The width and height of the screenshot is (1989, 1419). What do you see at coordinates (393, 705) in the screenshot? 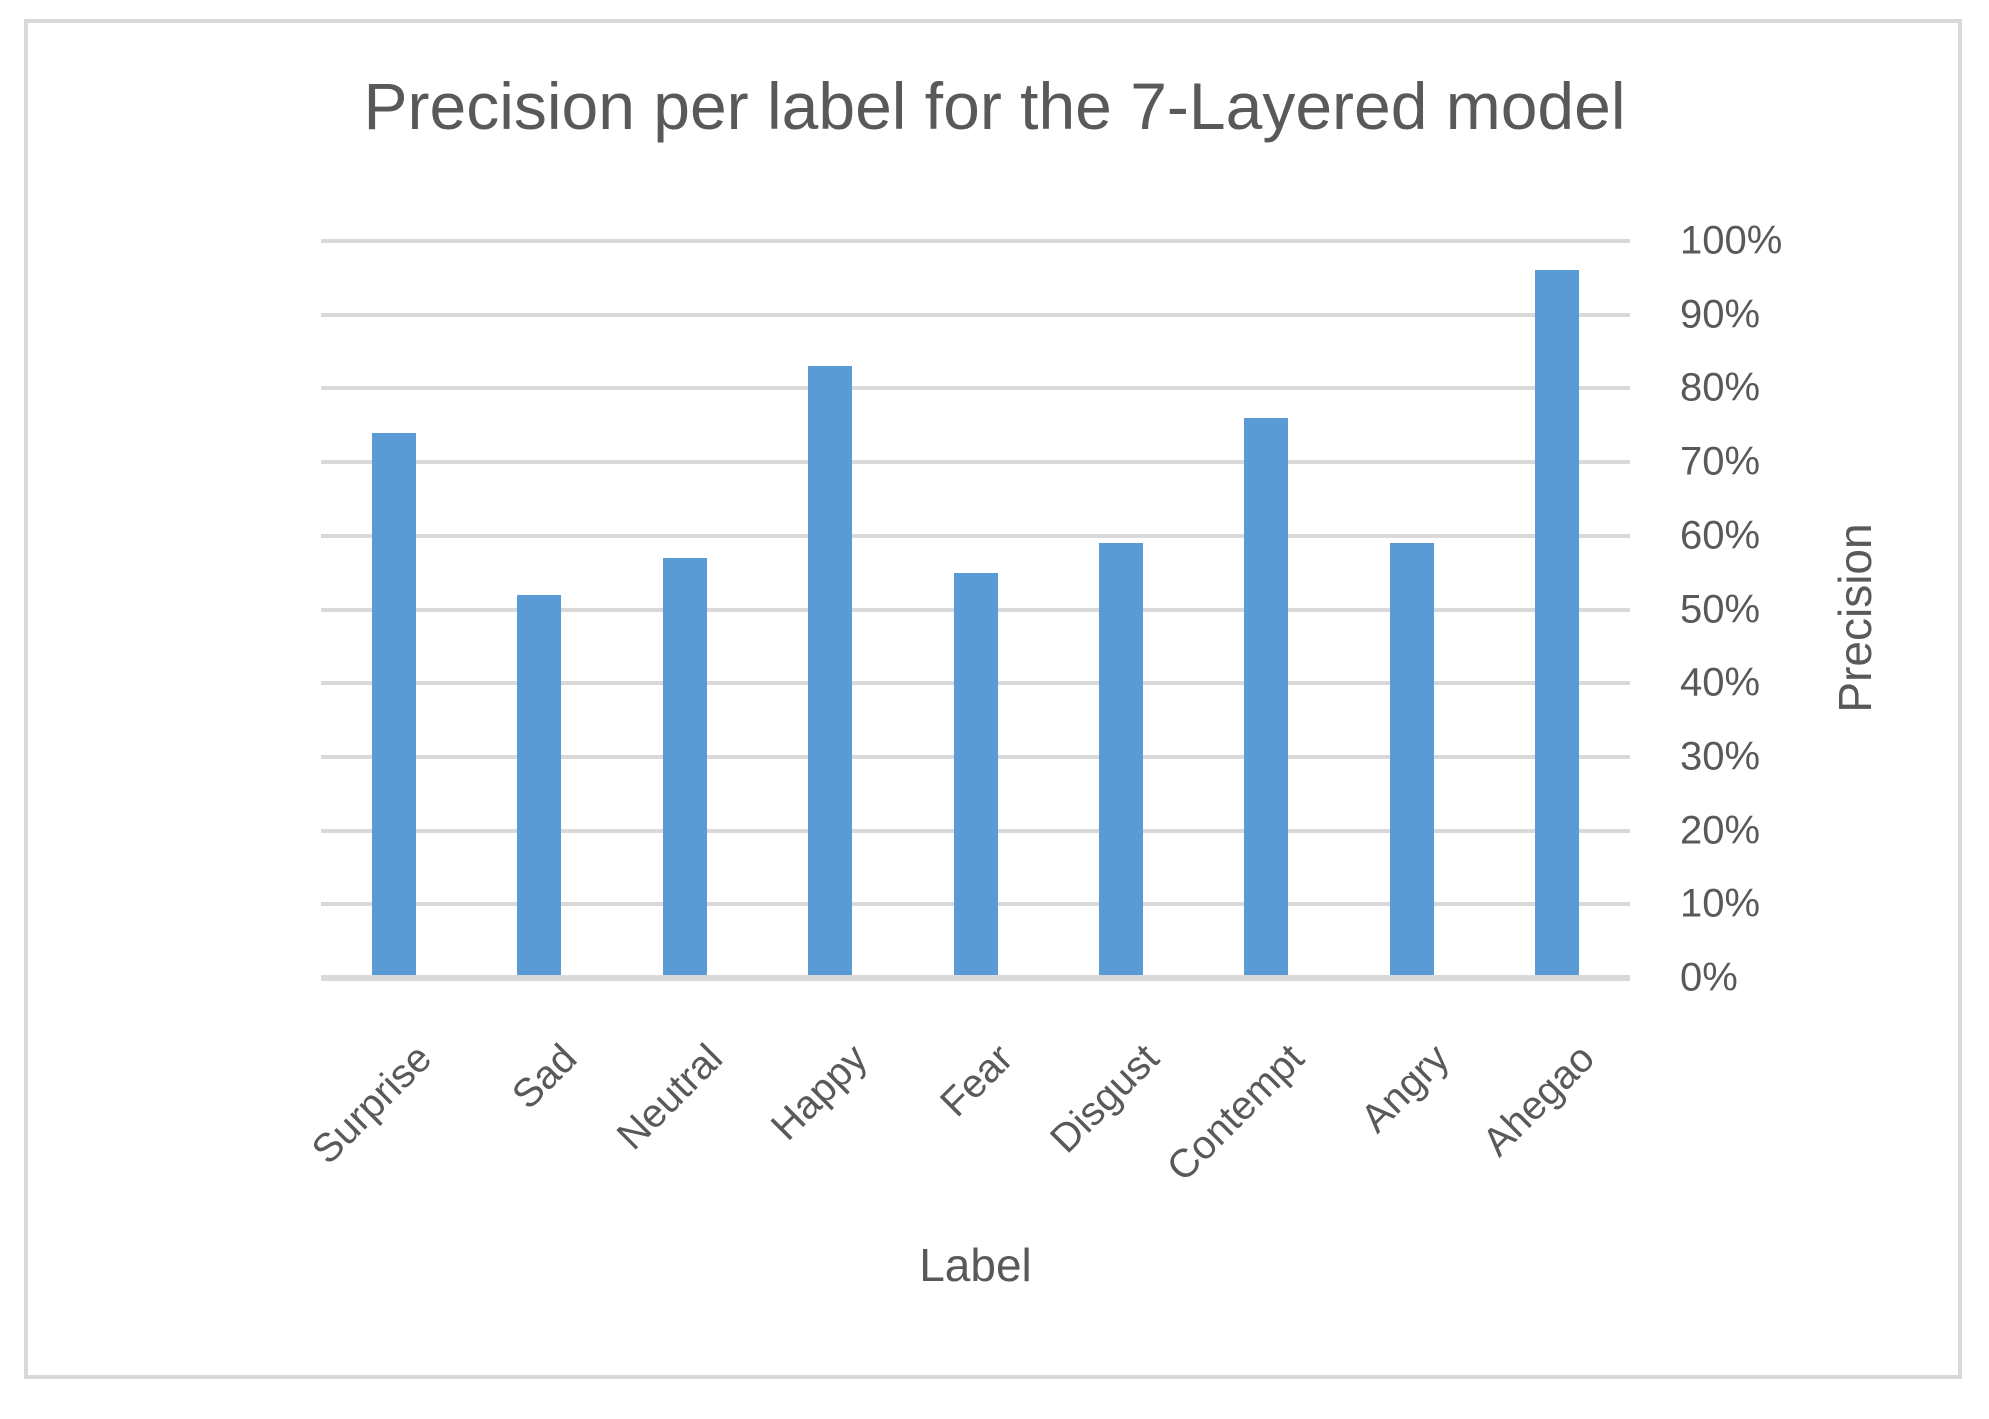
I see `bar-surprise` at bounding box center [393, 705].